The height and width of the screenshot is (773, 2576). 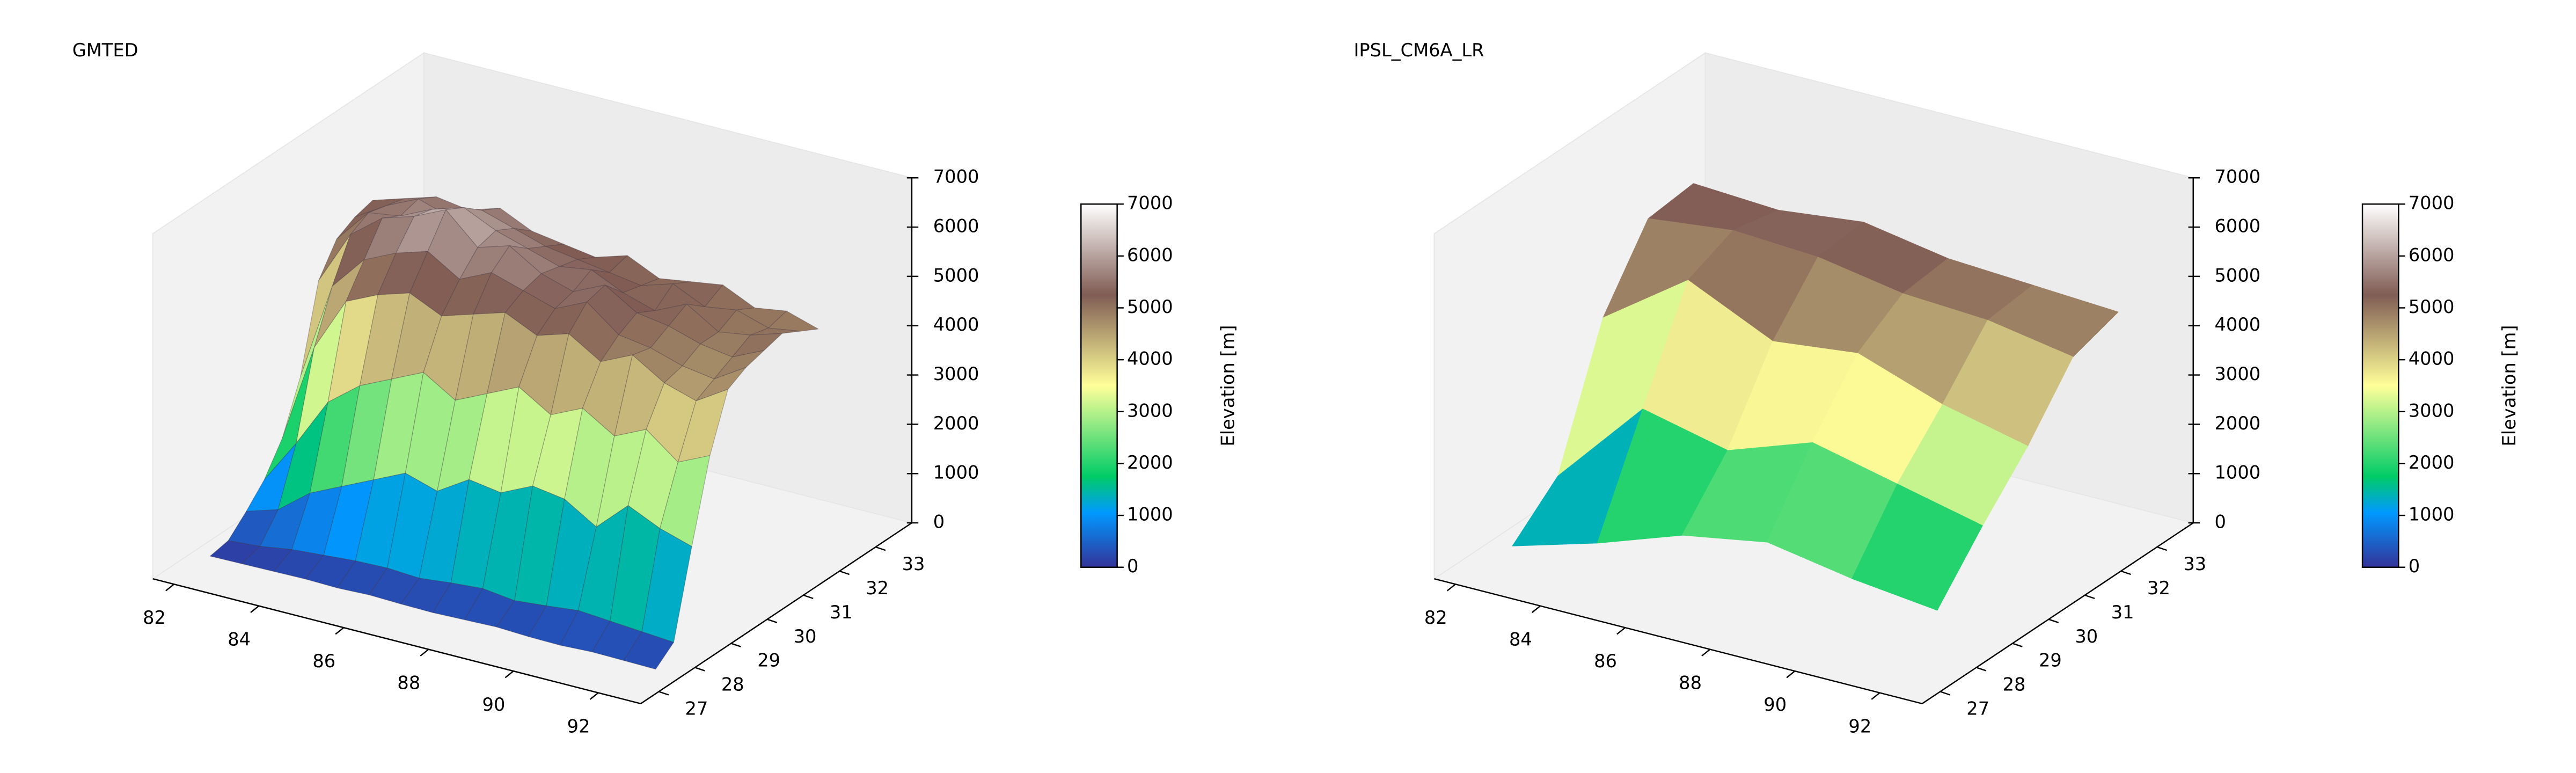 I want to click on chart-title: IPSL_CM6A_LR, so click(x=1418, y=50).